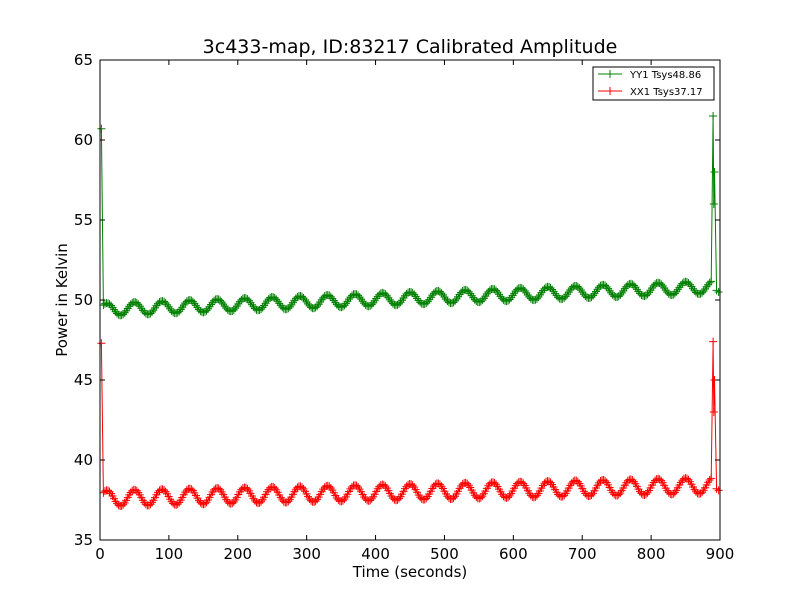 The height and width of the screenshot is (600, 800). What do you see at coordinates (410, 572) in the screenshot?
I see `x-axis-label: Time (seconds)` at bounding box center [410, 572].